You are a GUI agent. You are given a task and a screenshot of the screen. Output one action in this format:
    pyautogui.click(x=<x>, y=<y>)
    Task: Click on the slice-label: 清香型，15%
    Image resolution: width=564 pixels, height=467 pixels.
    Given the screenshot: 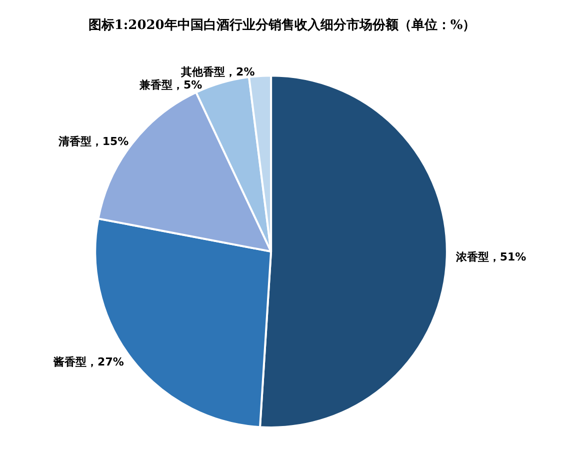 What is the action you would take?
    pyautogui.click(x=93, y=141)
    